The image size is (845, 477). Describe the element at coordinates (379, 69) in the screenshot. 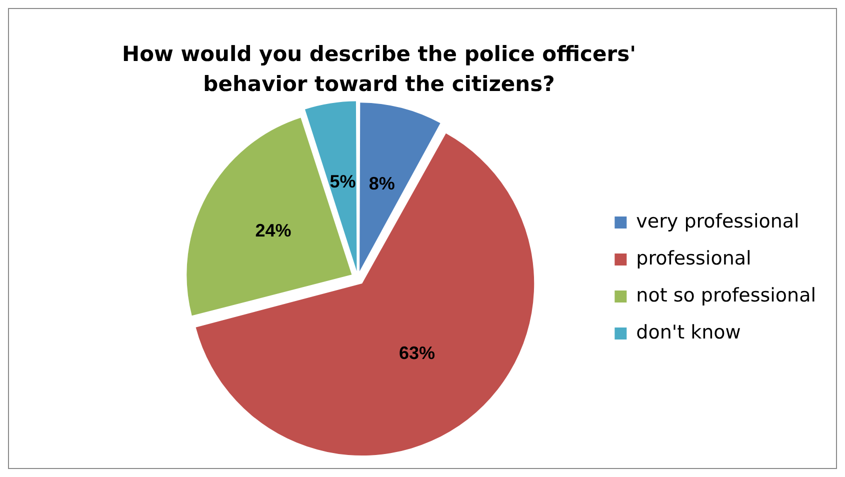

I see `chart-title: How would you describe the police officers' behavior toward the citizens?` at that location.